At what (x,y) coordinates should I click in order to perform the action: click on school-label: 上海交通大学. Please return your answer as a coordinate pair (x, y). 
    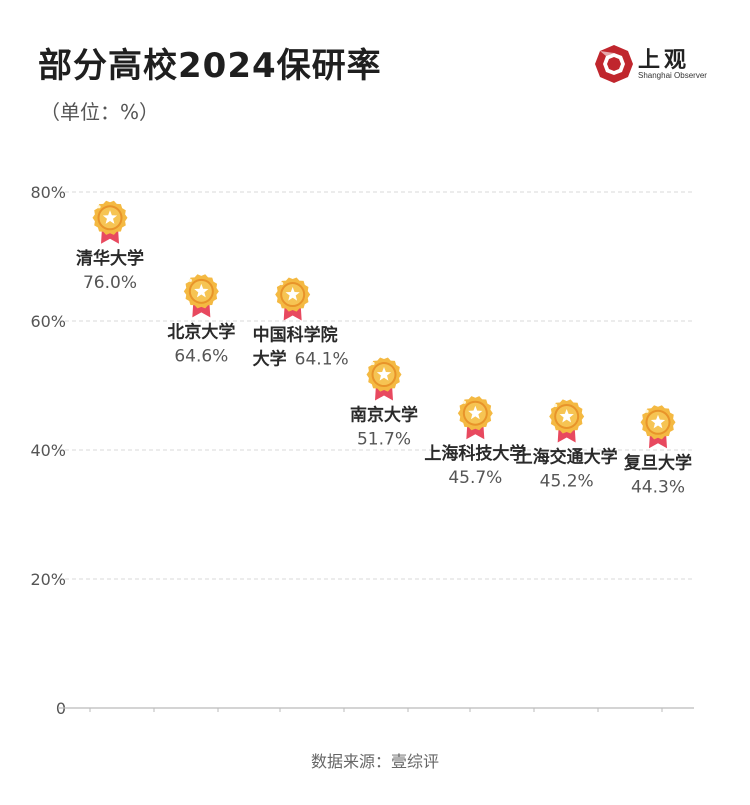
    Looking at the image, I should click on (567, 456).